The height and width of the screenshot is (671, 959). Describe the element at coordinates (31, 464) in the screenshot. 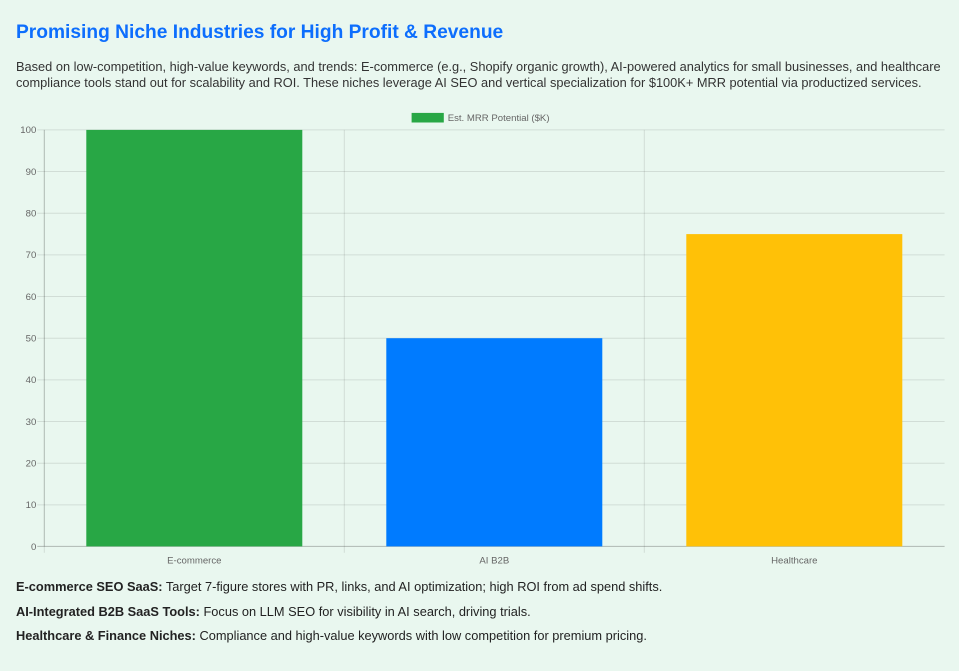

I see `svg-text: 20` at that location.